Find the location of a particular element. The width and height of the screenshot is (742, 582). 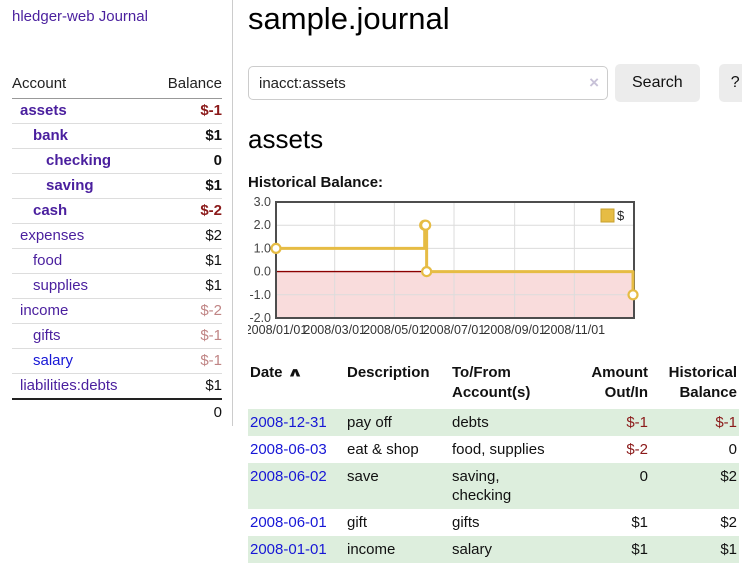

account-row: bank $1 is located at coordinates (117, 136).